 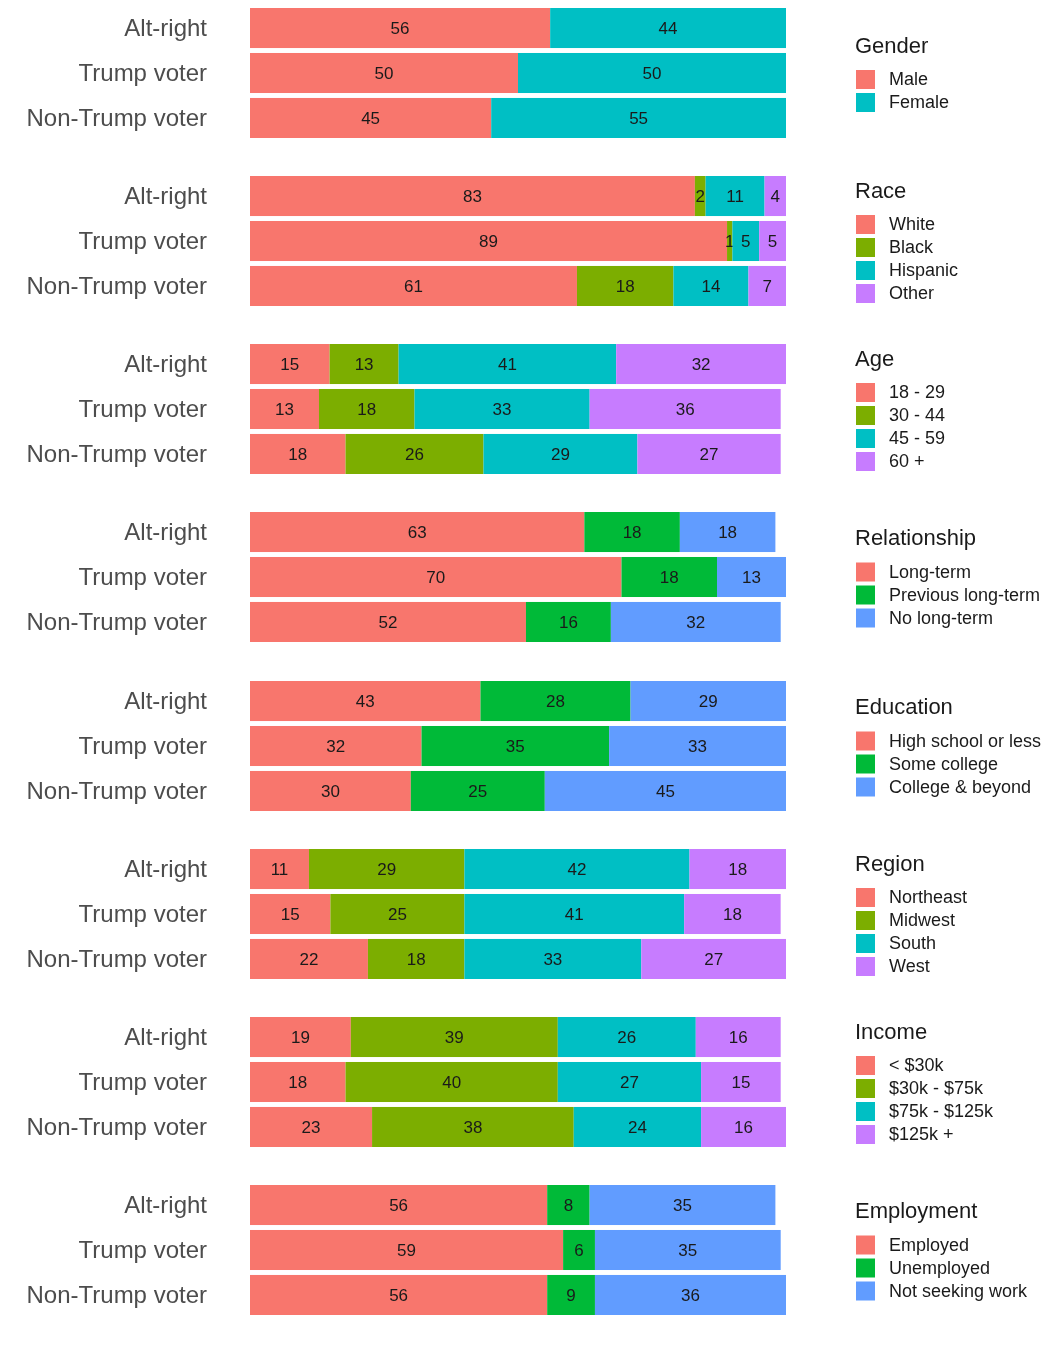 What do you see at coordinates (907, 461) in the screenshot?
I see `legend-label: 60 +` at bounding box center [907, 461].